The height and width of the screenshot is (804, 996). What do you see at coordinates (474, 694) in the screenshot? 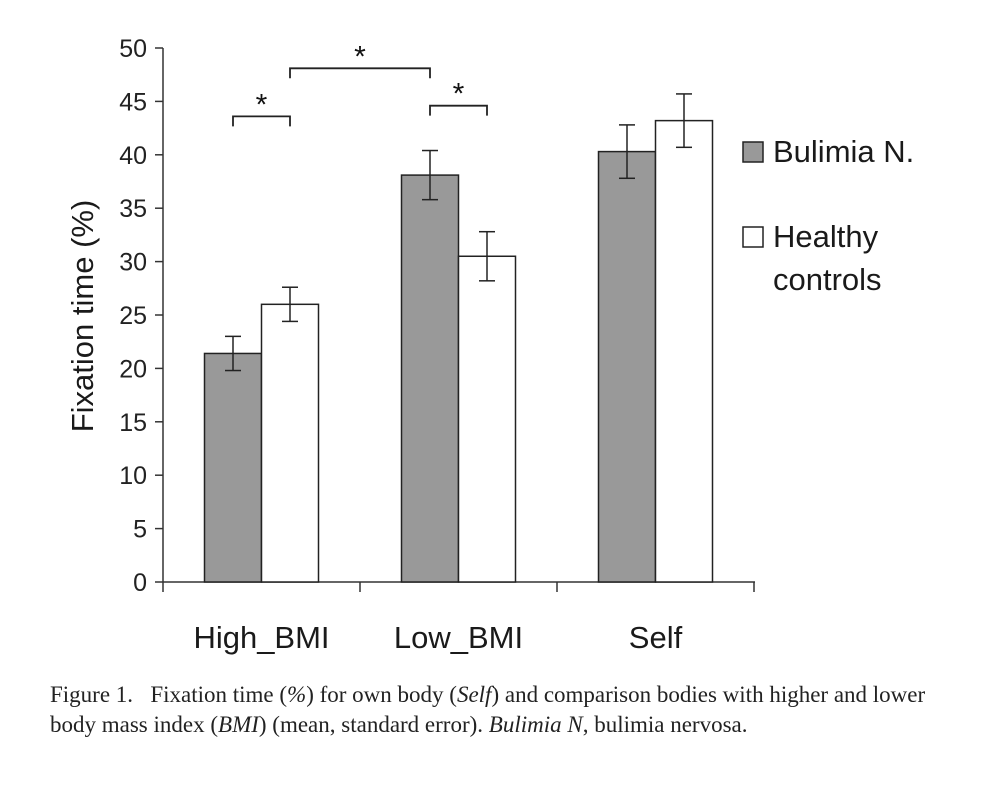
I see `caption-italic: Self` at bounding box center [474, 694].